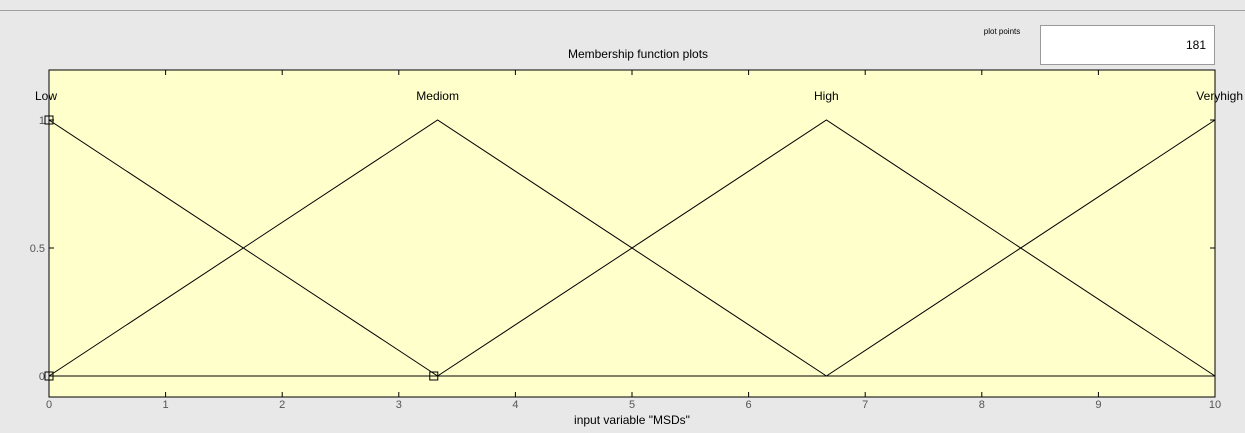 The width and height of the screenshot is (1245, 433). I want to click on label-layer: Low Mediom High Veryhigh, so click(639, 96).